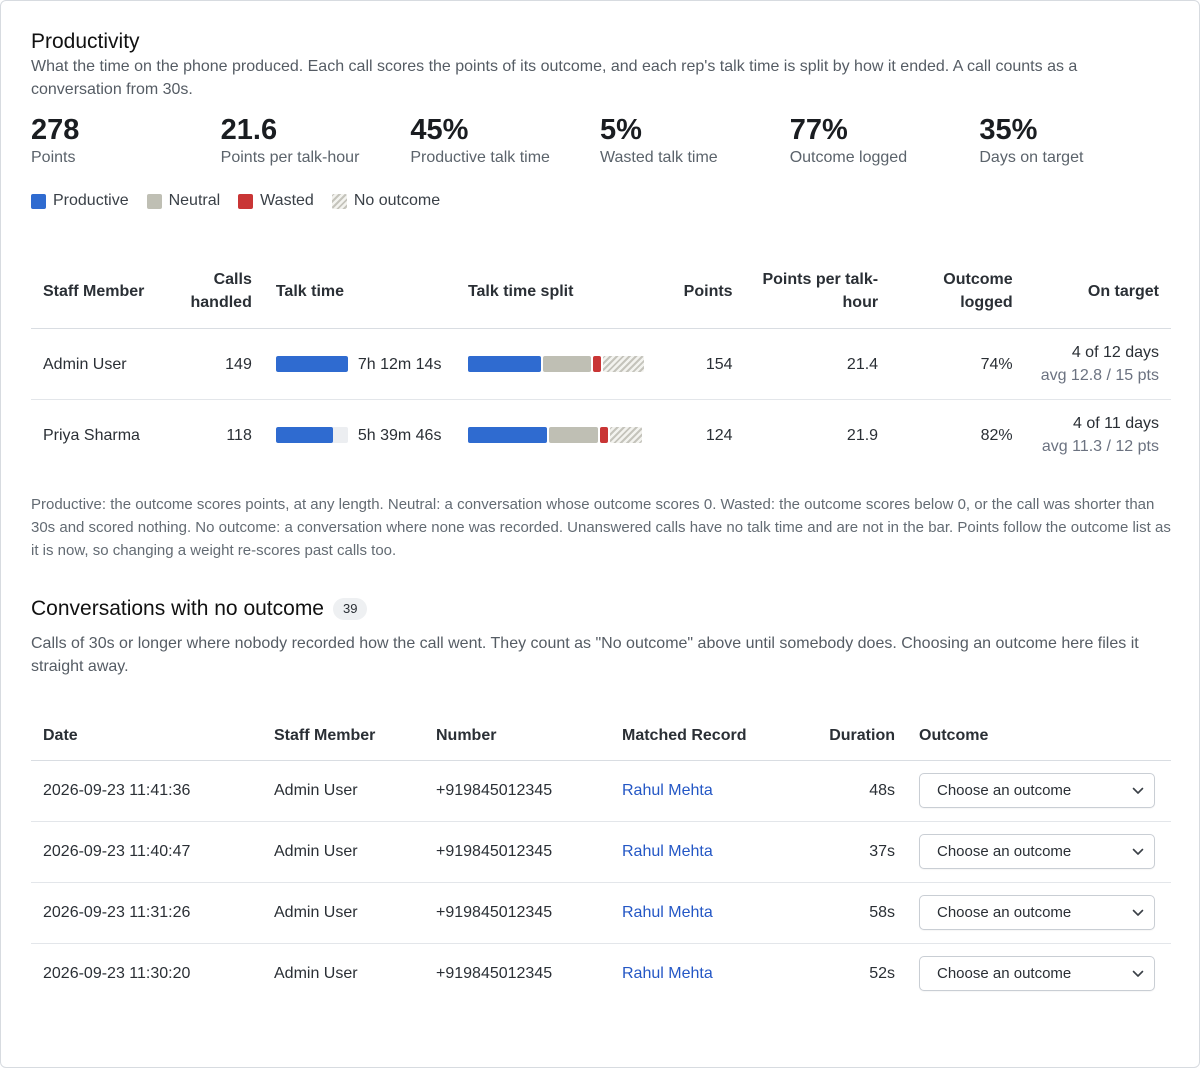  I want to click on talk-time-bar, so click(311, 435).